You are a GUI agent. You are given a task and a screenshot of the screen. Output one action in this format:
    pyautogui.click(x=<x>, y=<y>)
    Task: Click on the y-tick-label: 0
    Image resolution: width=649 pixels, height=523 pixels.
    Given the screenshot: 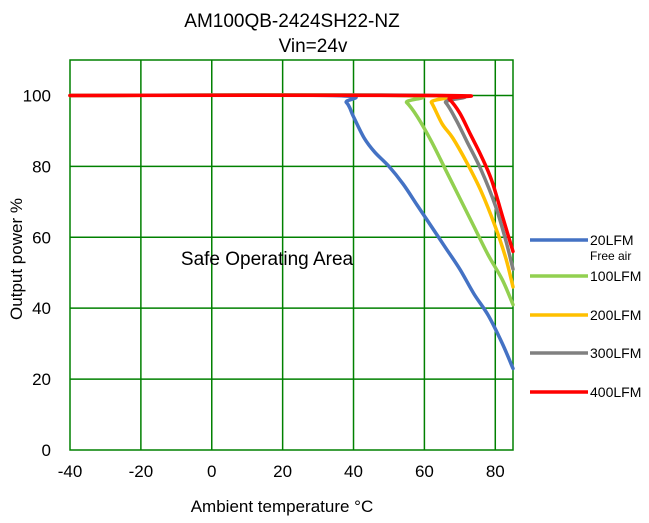 What is the action you would take?
    pyautogui.click(x=46, y=450)
    